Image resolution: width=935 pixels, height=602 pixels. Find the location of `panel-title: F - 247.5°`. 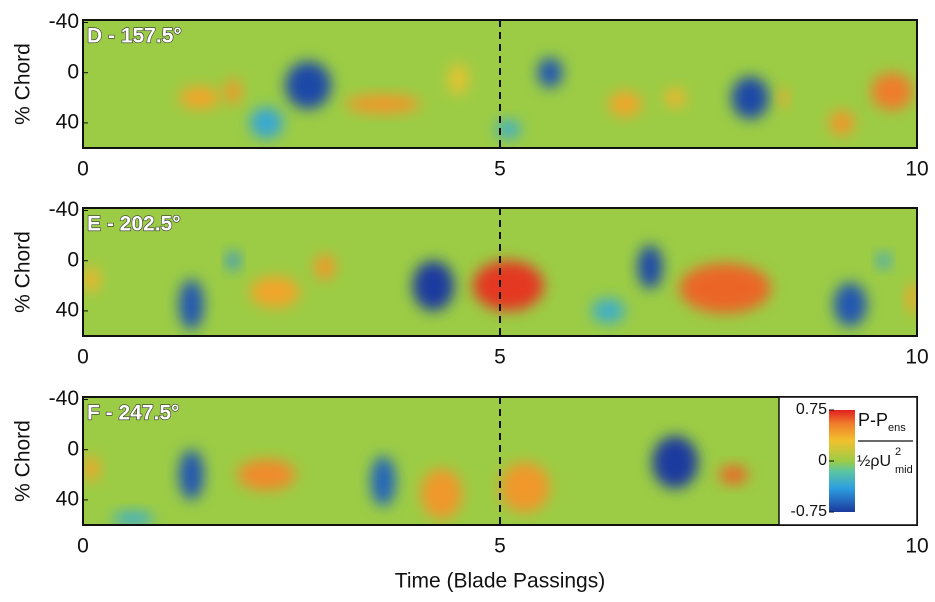

panel-title: F - 247.5° is located at coordinates (133, 413).